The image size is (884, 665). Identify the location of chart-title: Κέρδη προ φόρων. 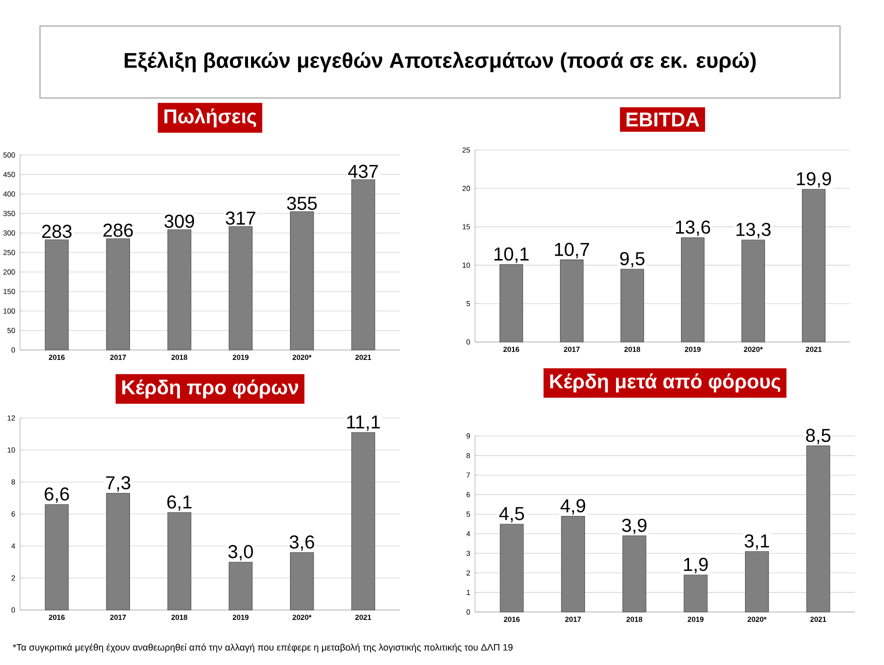
(210, 389).